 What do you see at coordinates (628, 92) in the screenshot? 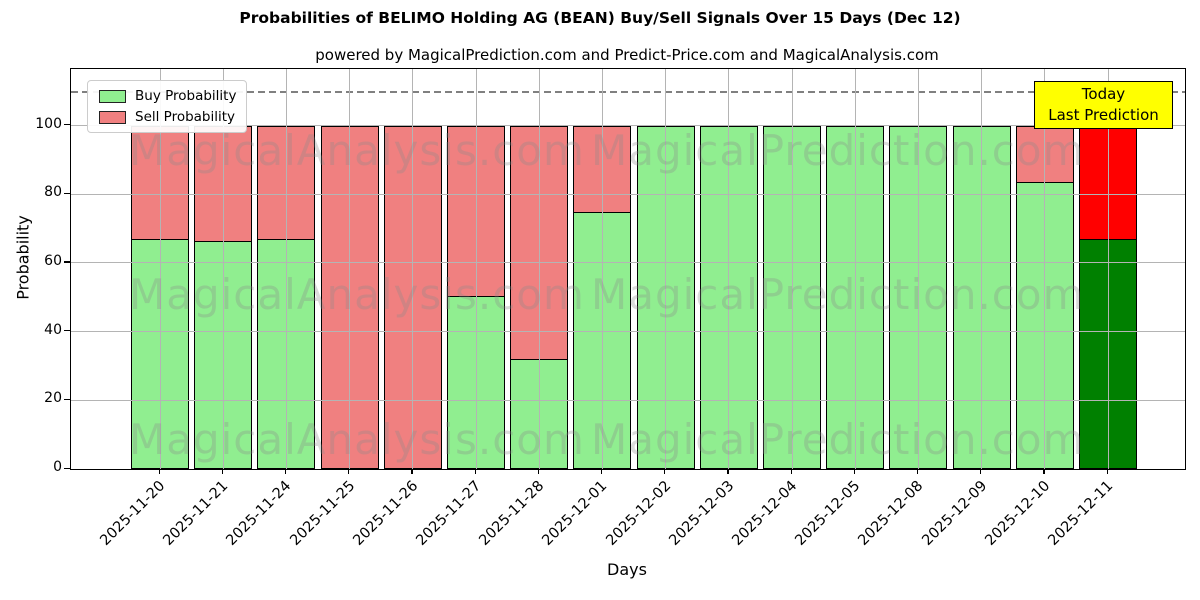
I see `dashed-threshold-line` at bounding box center [628, 92].